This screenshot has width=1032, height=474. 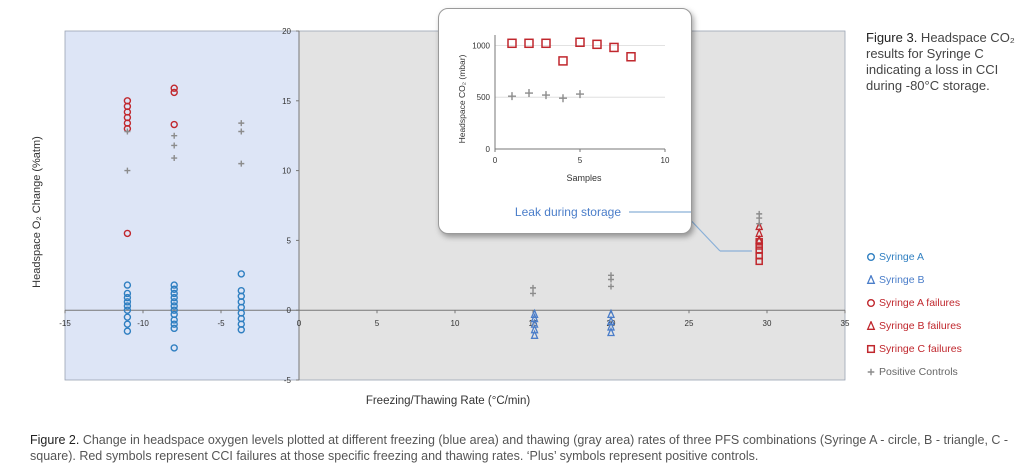 I want to click on x-tick-label: 5, so click(x=377, y=323).